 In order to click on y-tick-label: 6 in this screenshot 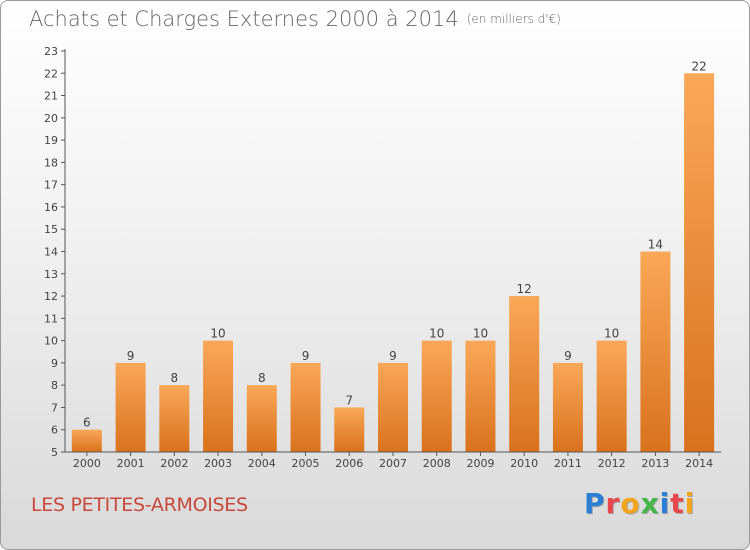, I will do `click(54, 430)`.